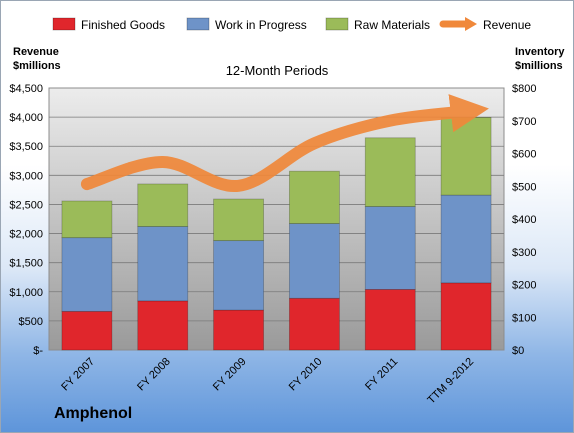 Image resolution: width=574 pixels, height=433 pixels. I want to click on left-axis-label-line1: Revenue, so click(36, 52).